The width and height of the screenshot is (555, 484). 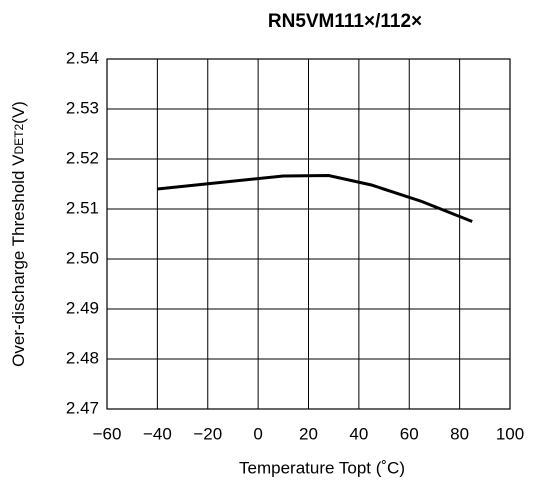 What do you see at coordinates (18, 112) in the screenshot?
I see `y-label-suffix: (V)` at bounding box center [18, 112].